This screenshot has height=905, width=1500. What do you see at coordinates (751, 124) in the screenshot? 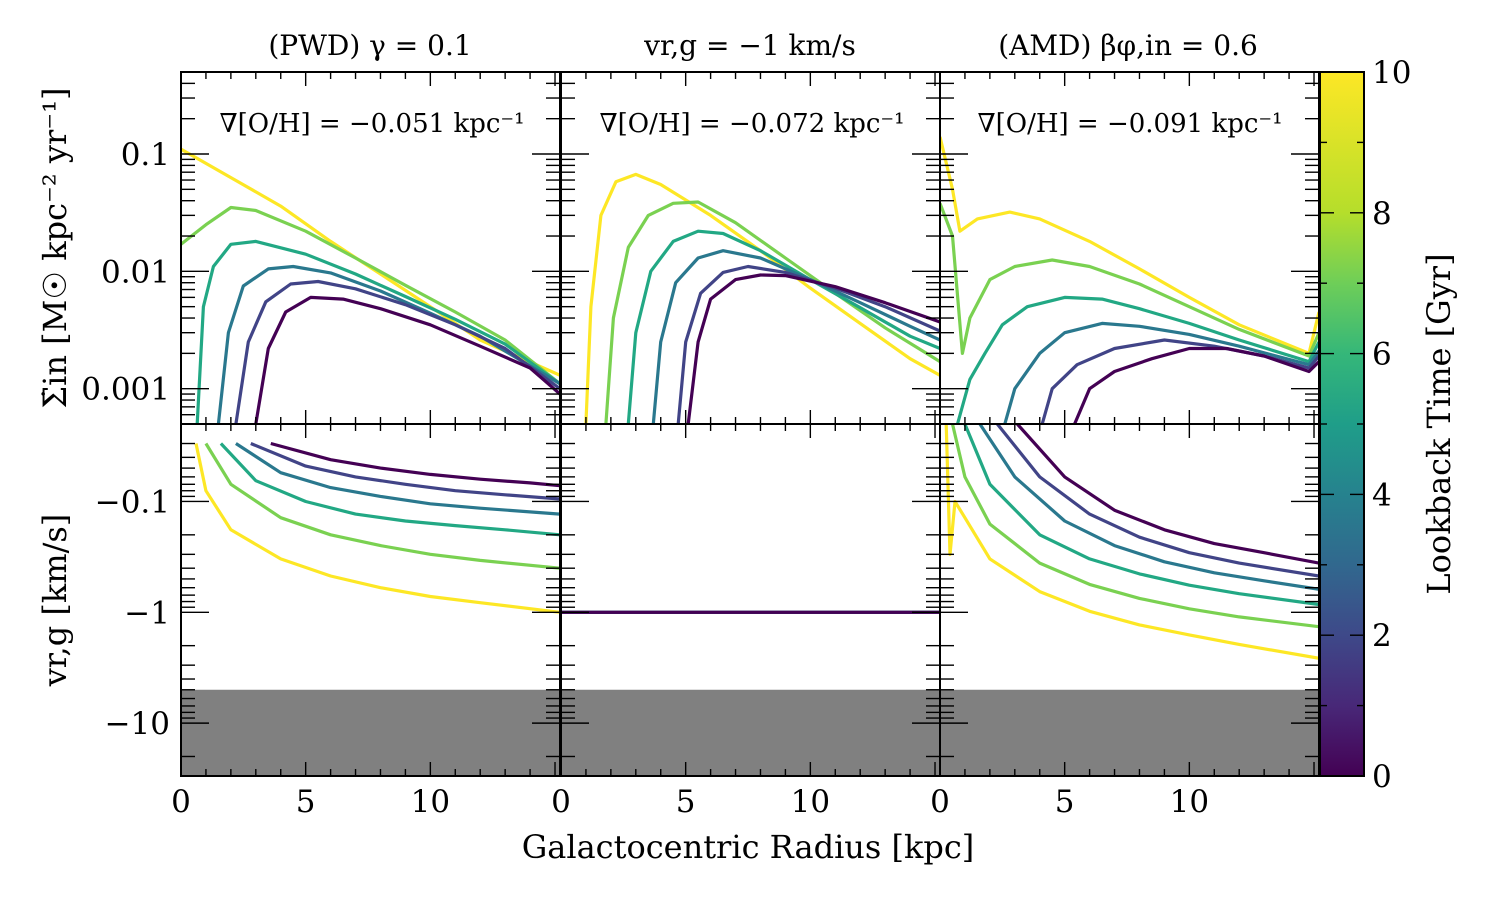
I see `gradient-annotation-constant-vrg: ∇[O/H] = −0.072 kpc⁻¹` at bounding box center [751, 124].